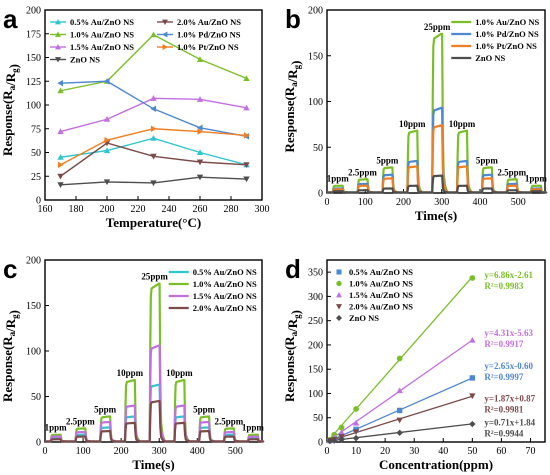 This screenshot has width=550, height=475. I want to click on x-tick-label: 60, so click(501, 451).